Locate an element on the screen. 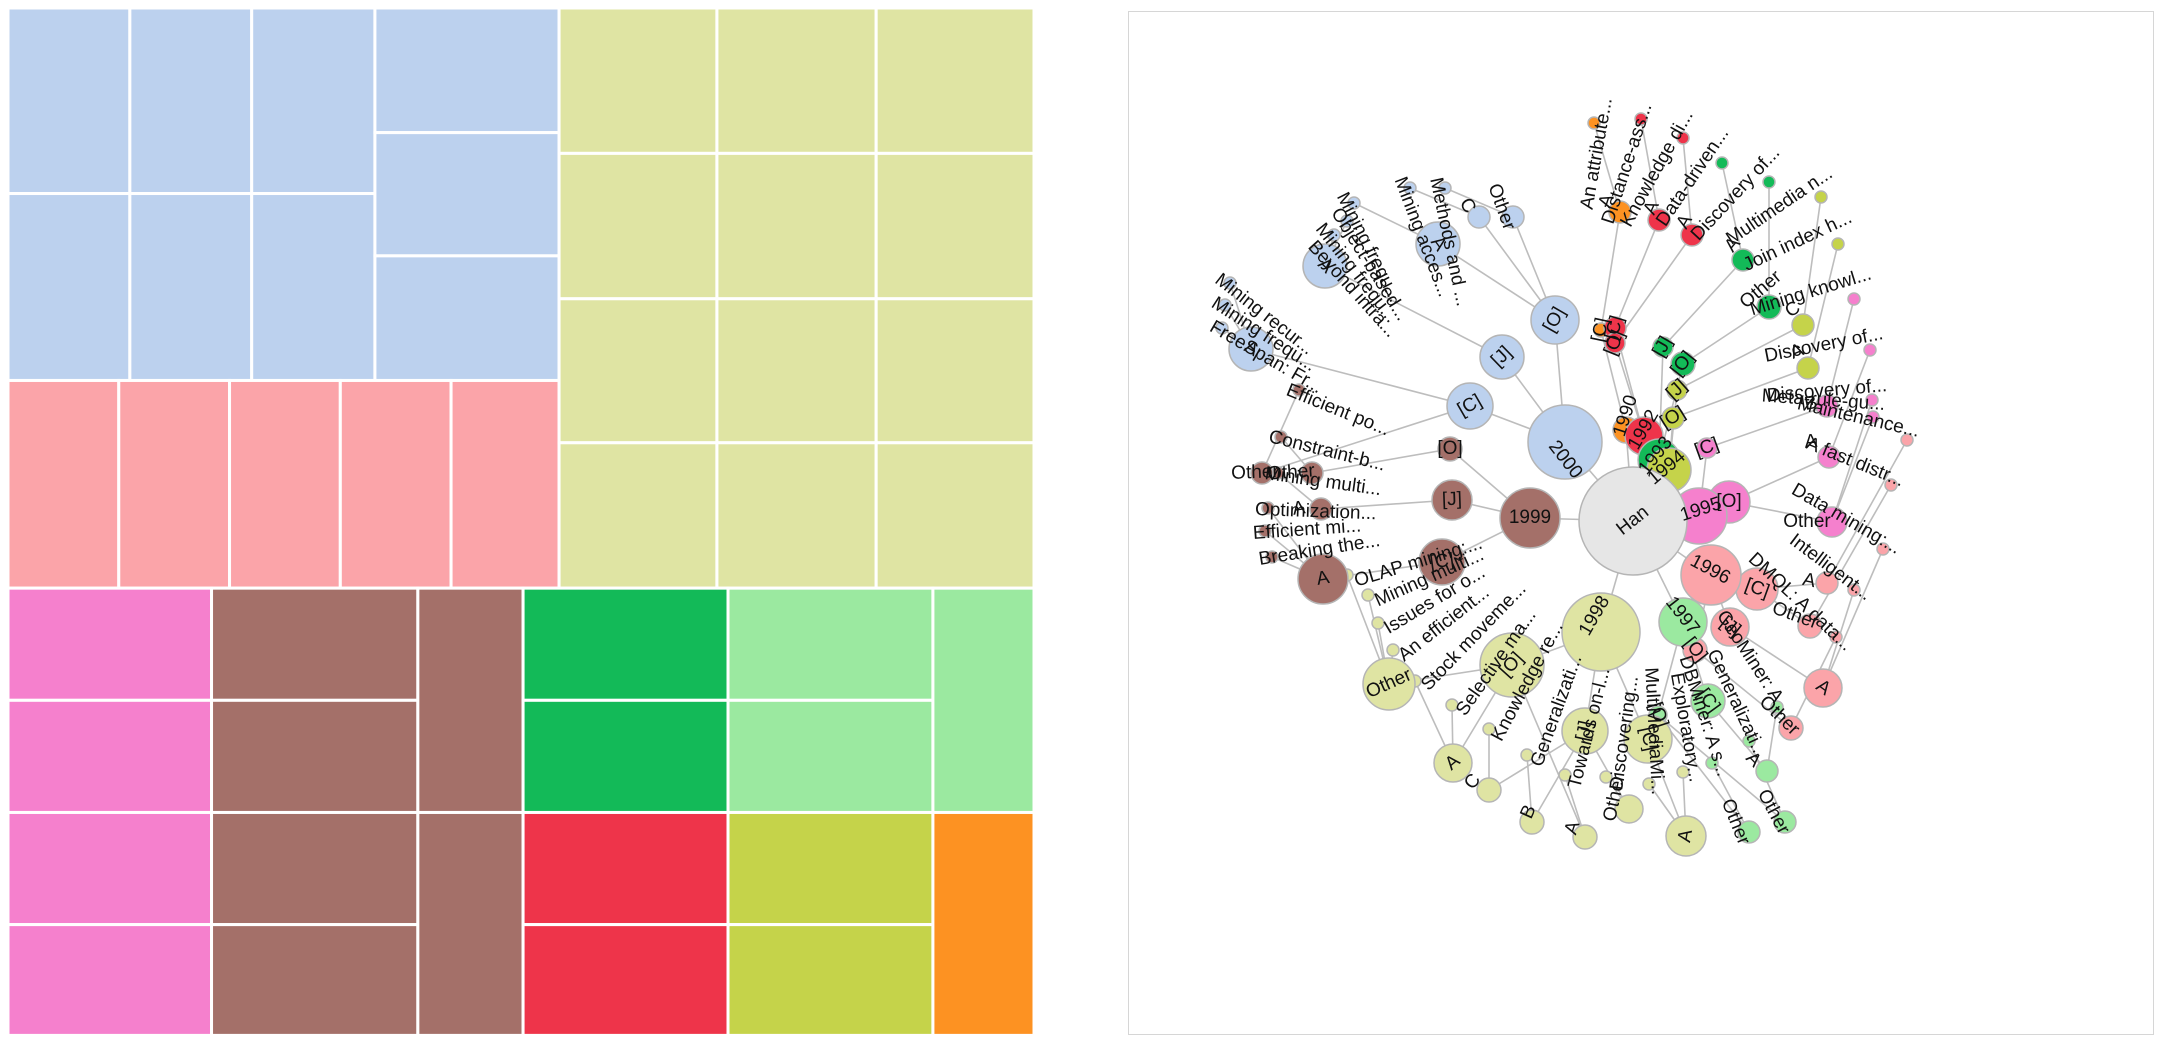 The width and height of the screenshot is (2158, 1048). year-node-1996 is located at coordinates (1711, 575).